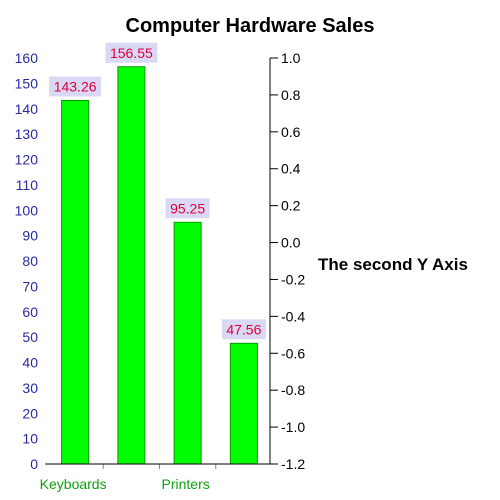  What do you see at coordinates (27, 210) in the screenshot?
I see `left-y-tick-label: 100` at bounding box center [27, 210].